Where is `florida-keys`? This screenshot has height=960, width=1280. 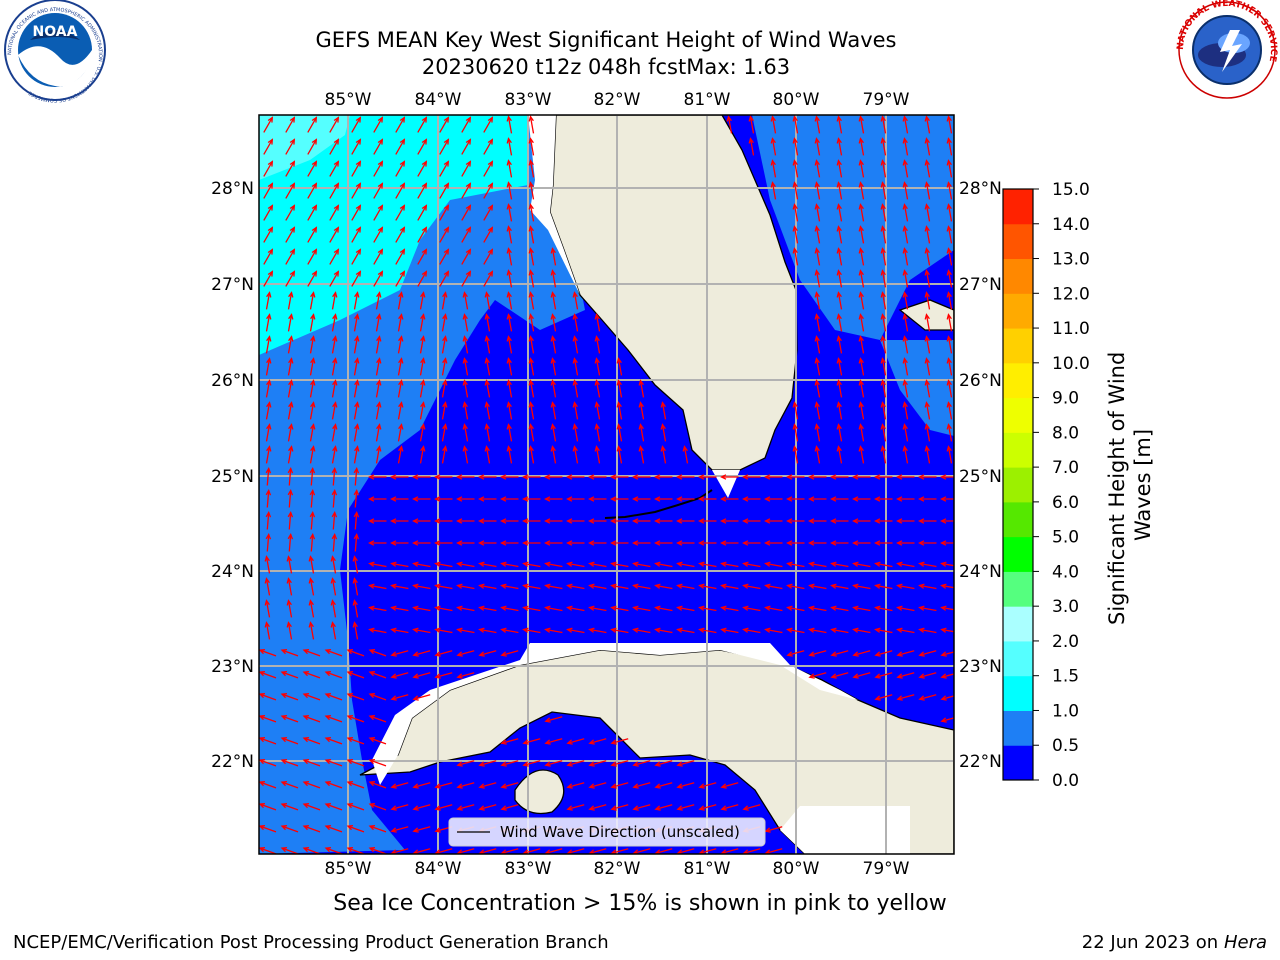
florida-keys is located at coordinates (658, 504).